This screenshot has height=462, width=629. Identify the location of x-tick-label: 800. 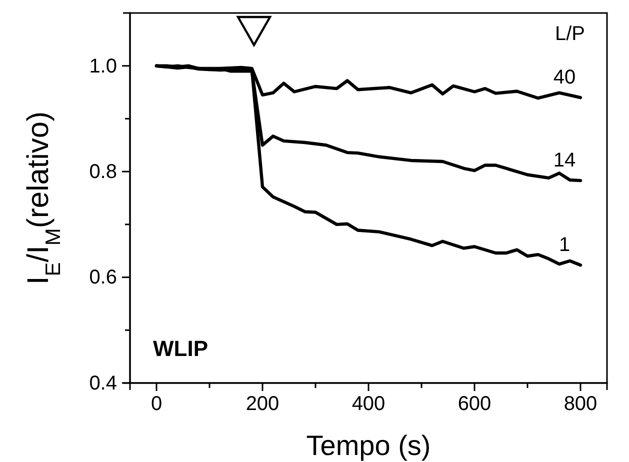
(581, 404).